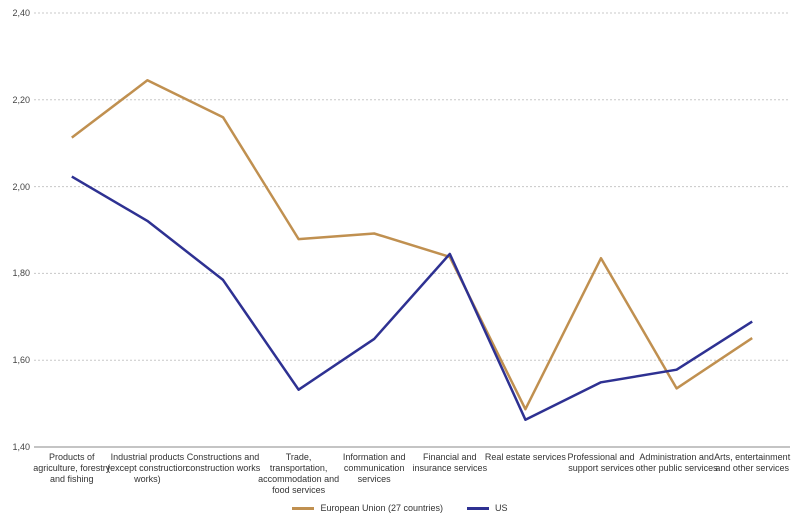 The width and height of the screenshot is (800, 531). What do you see at coordinates (450, 462) in the screenshot?
I see `x-tick-label: Financial and insurance services` at bounding box center [450, 462].